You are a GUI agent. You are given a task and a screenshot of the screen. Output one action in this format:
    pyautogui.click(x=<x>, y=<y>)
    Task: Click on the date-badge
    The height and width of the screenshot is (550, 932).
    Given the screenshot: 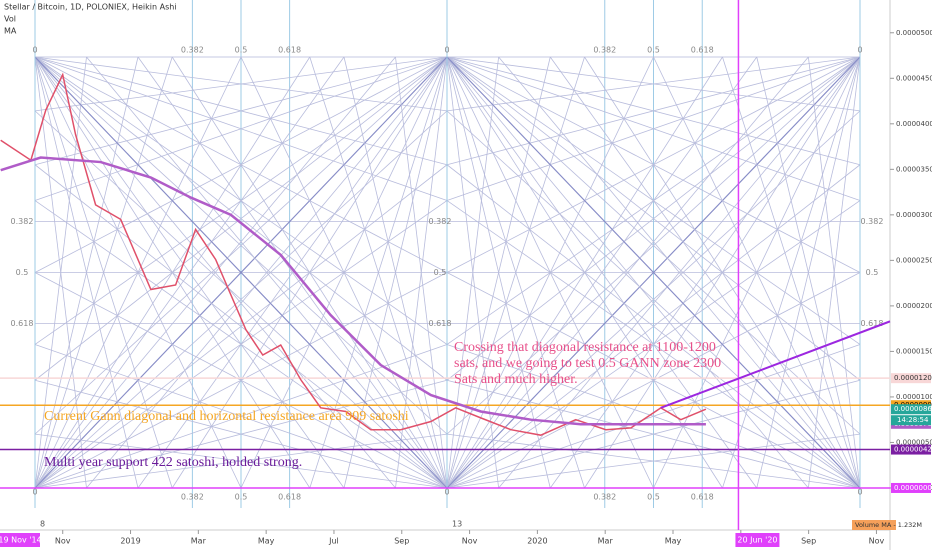 What is the action you would take?
    pyautogui.click(x=757, y=540)
    